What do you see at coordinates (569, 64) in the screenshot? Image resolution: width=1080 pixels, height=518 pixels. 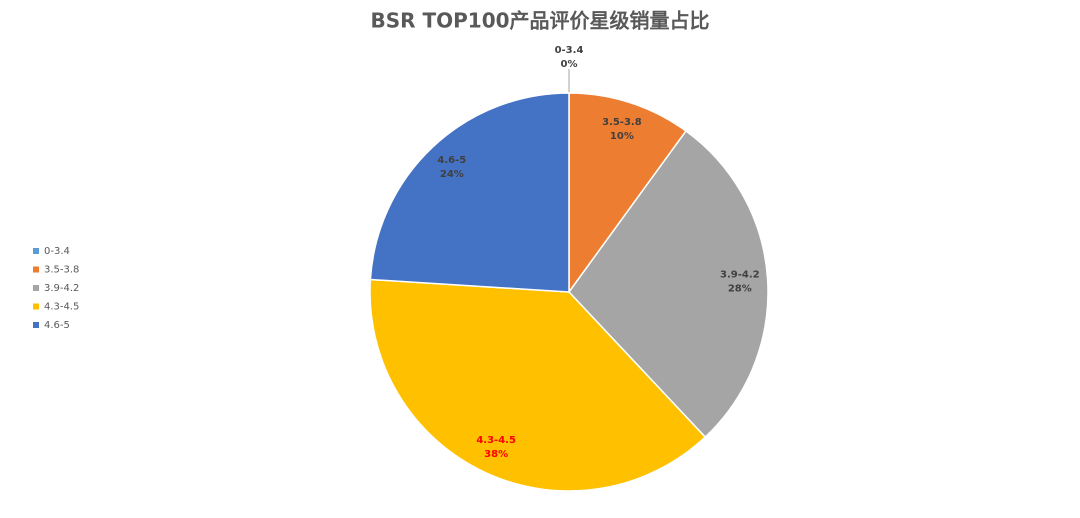 I see `data-label-value: 0%` at bounding box center [569, 64].